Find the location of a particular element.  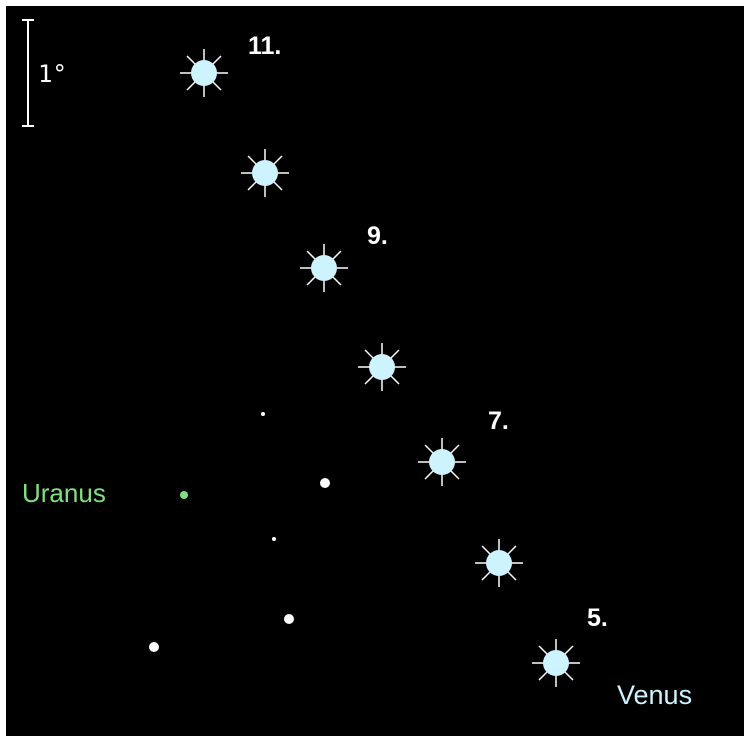

date-label: 11. is located at coordinates (264, 46).